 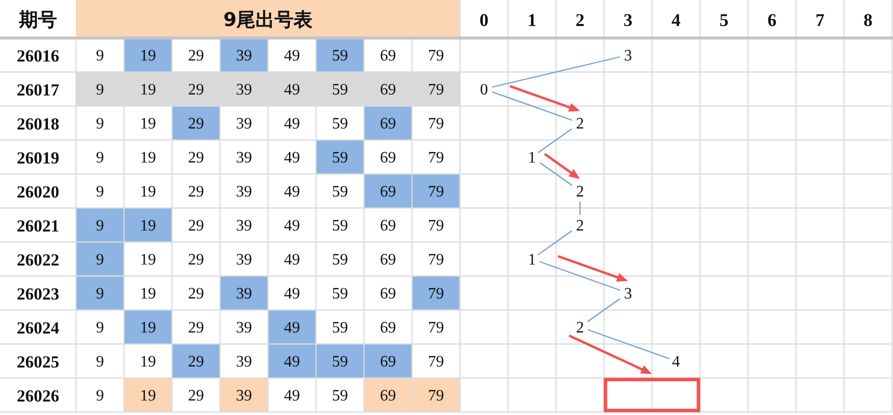 I want to click on y-tick-label: 26017, so click(x=38, y=90).